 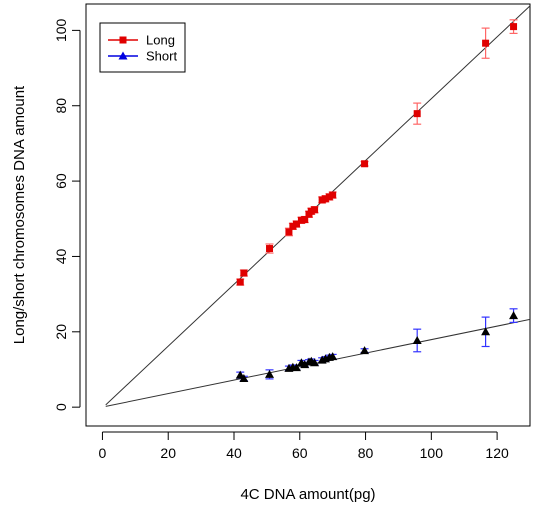 What do you see at coordinates (61, 332) in the screenshot?
I see `y-tick-label: 20` at bounding box center [61, 332].